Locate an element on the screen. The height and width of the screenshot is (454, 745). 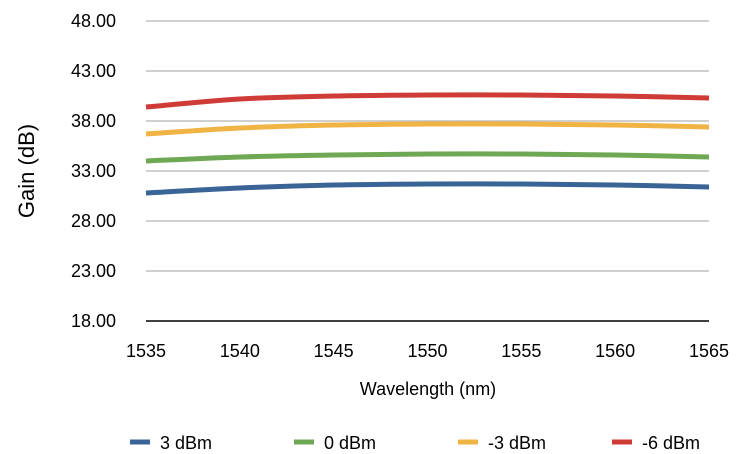
legend-label: -3 dBm is located at coordinates (517, 443).